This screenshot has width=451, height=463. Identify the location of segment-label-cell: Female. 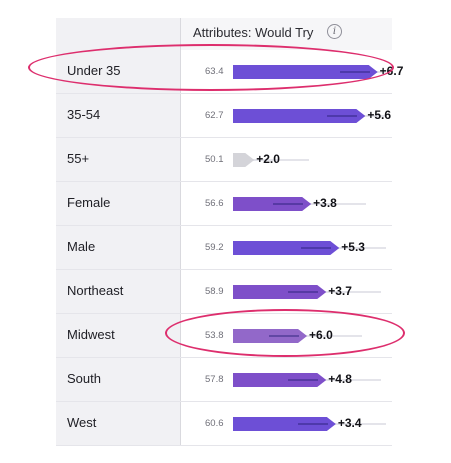
(118, 203).